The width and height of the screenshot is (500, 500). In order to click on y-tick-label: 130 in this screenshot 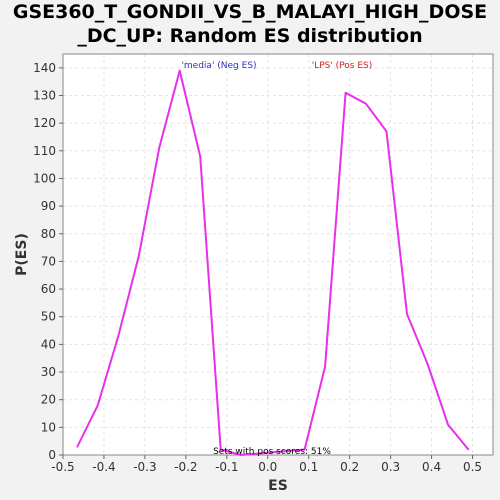, I will do `click(44, 95)`.